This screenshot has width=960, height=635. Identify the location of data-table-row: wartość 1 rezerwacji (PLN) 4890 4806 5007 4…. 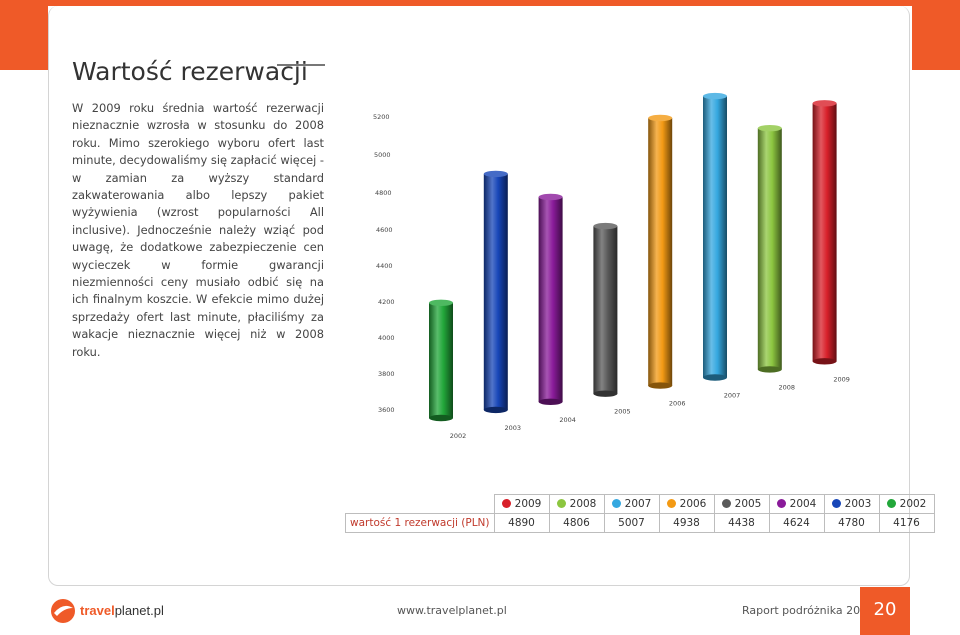
(640, 523).